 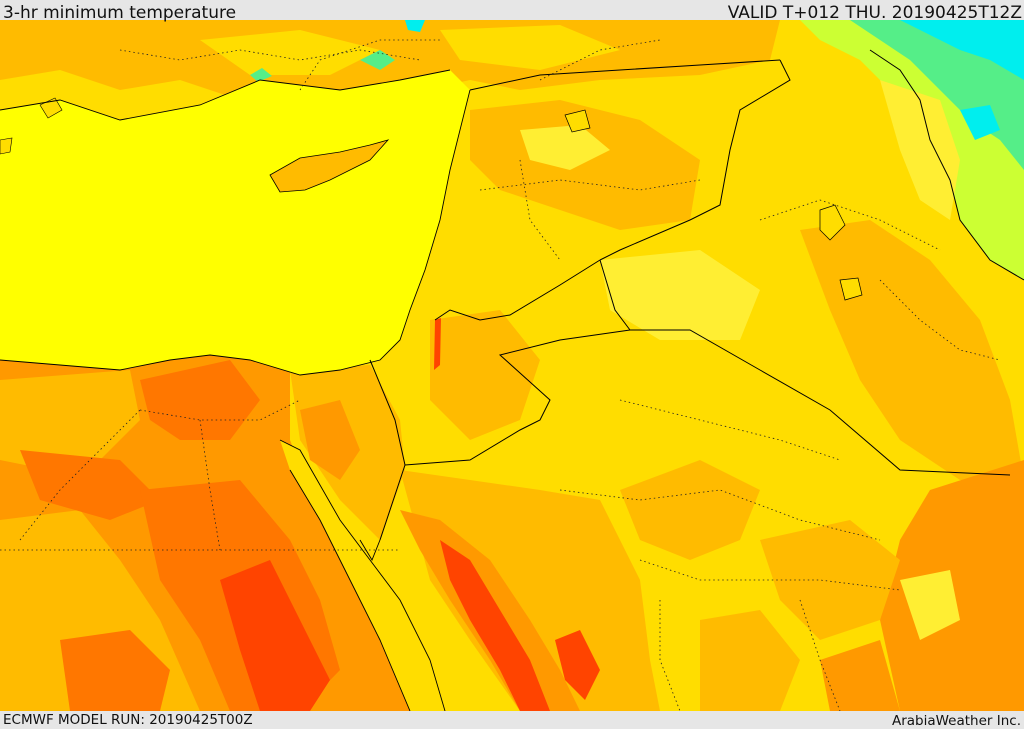 I want to click on dead-sea, so click(x=437, y=344).